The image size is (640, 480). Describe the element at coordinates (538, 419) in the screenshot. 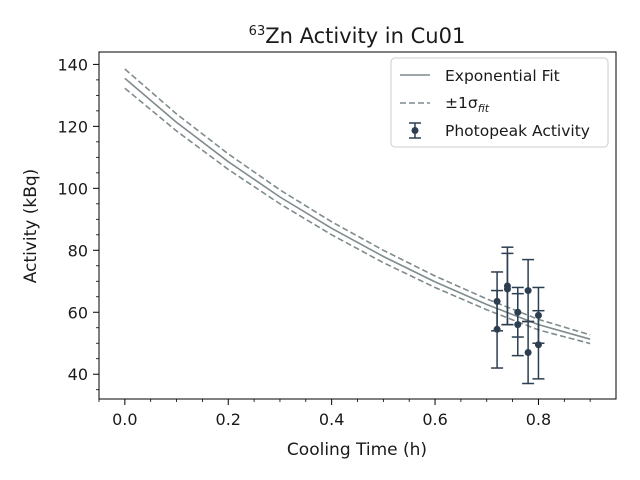

I see `x-tick-label: 0.8` at that location.